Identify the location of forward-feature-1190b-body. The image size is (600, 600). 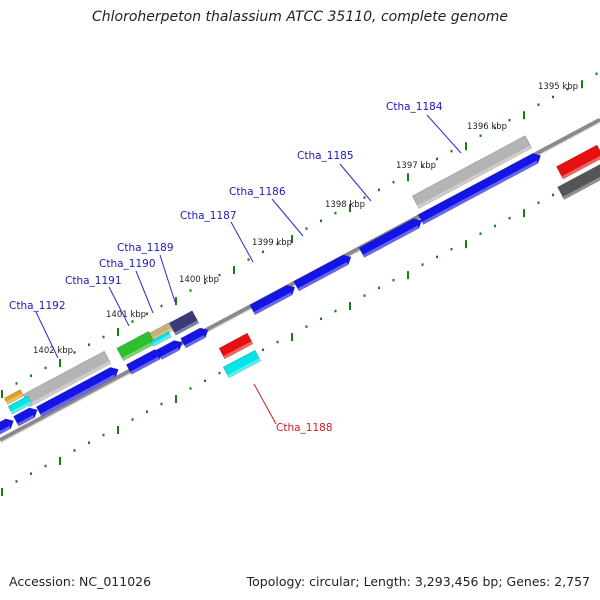
(161, 339).